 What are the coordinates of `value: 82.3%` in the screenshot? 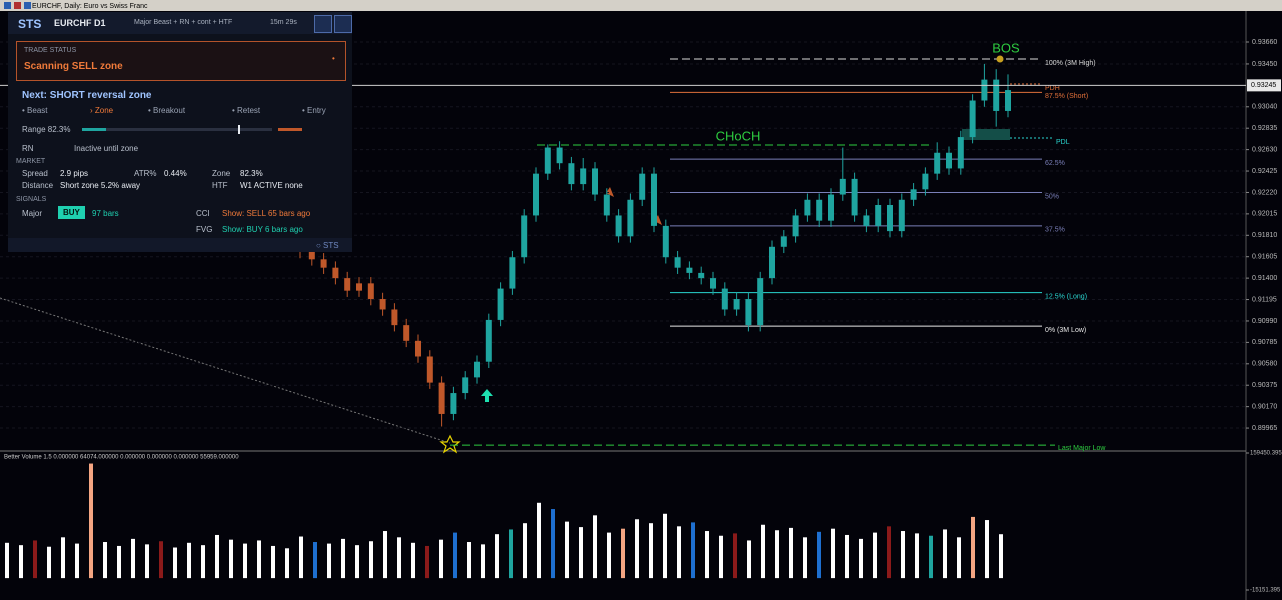 It's located at (251, 173).